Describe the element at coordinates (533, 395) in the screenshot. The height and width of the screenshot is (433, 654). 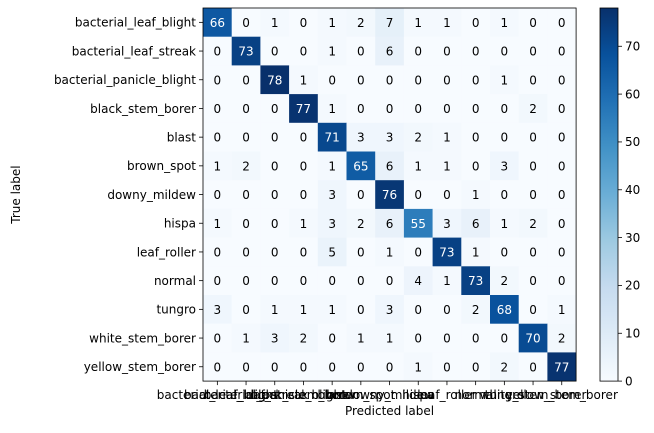
I see `x-tick-label: white_stem_borer` at that location.